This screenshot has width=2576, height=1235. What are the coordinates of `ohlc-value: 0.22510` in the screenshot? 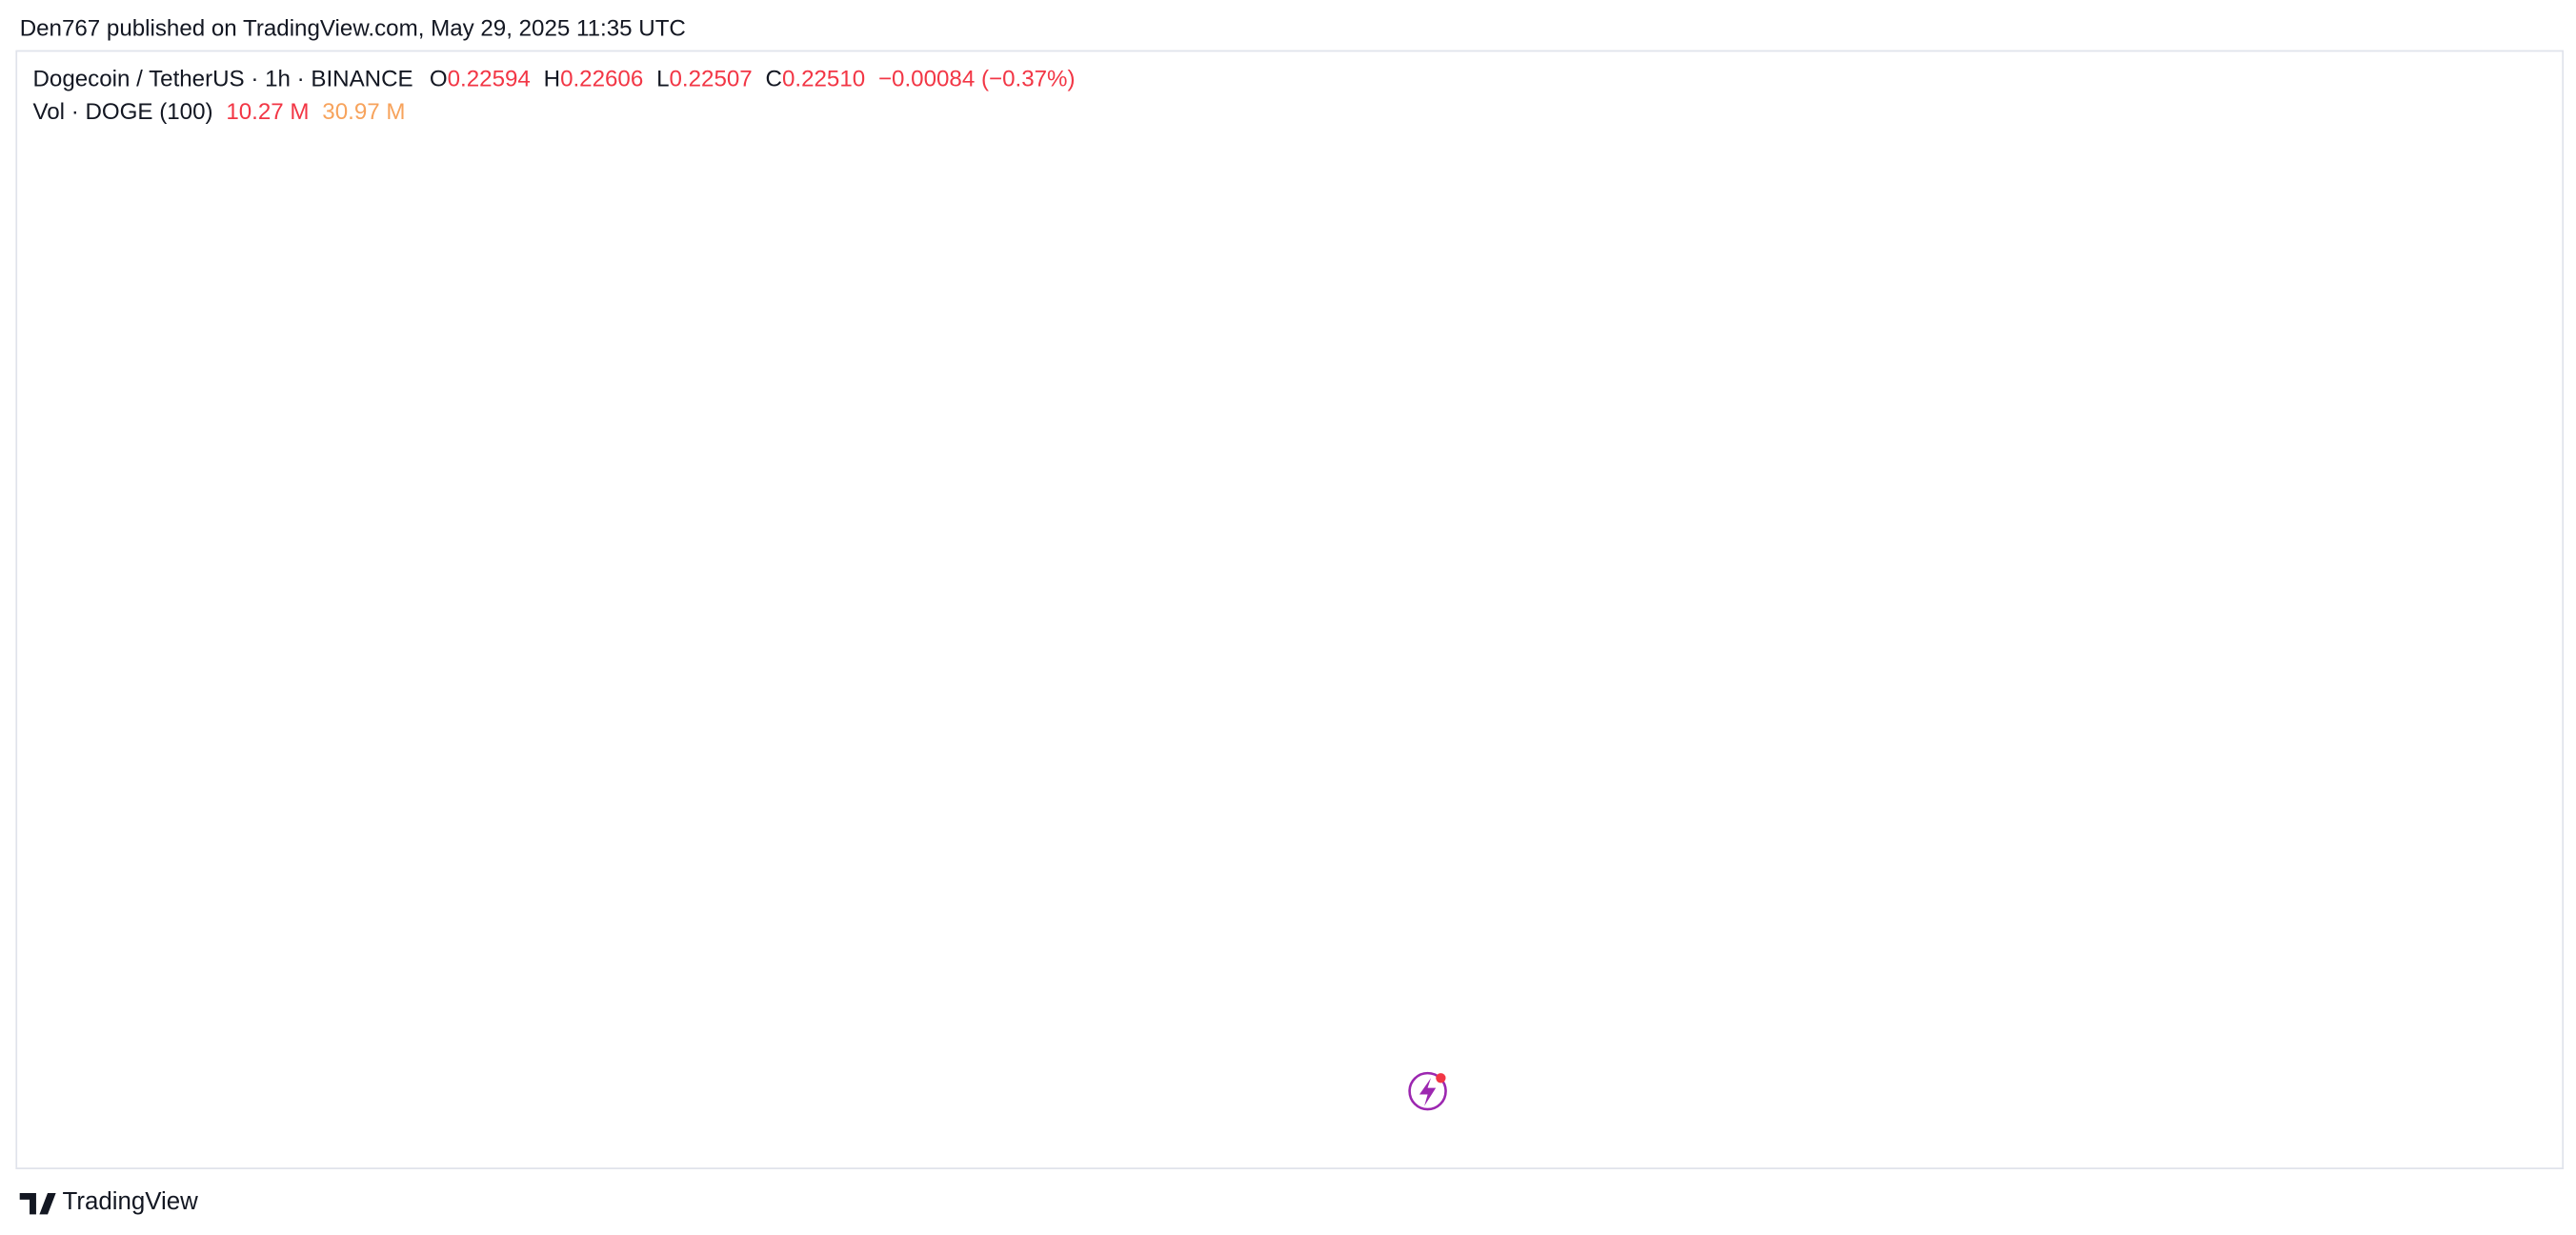 It's located at (824, 79).